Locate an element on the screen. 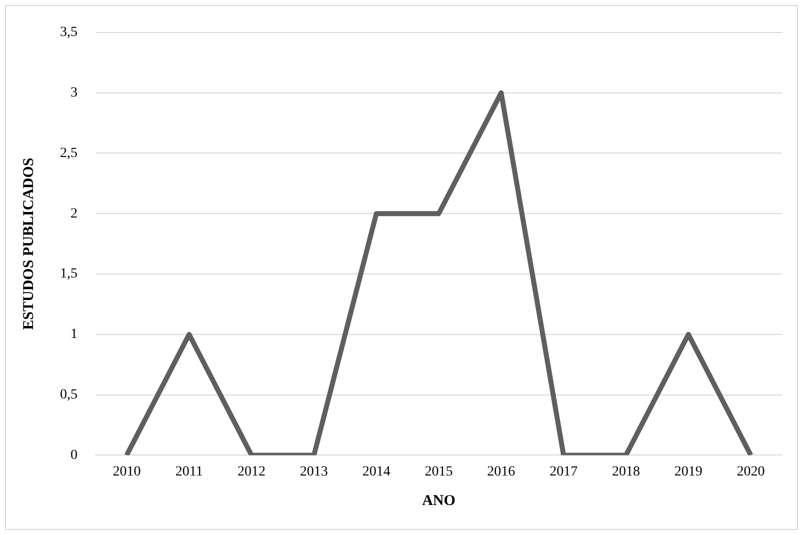 Image resolution: width=803 pixels, height=535 pixels. y-tick-label: 2,5 is located at coordinates (69, 153).